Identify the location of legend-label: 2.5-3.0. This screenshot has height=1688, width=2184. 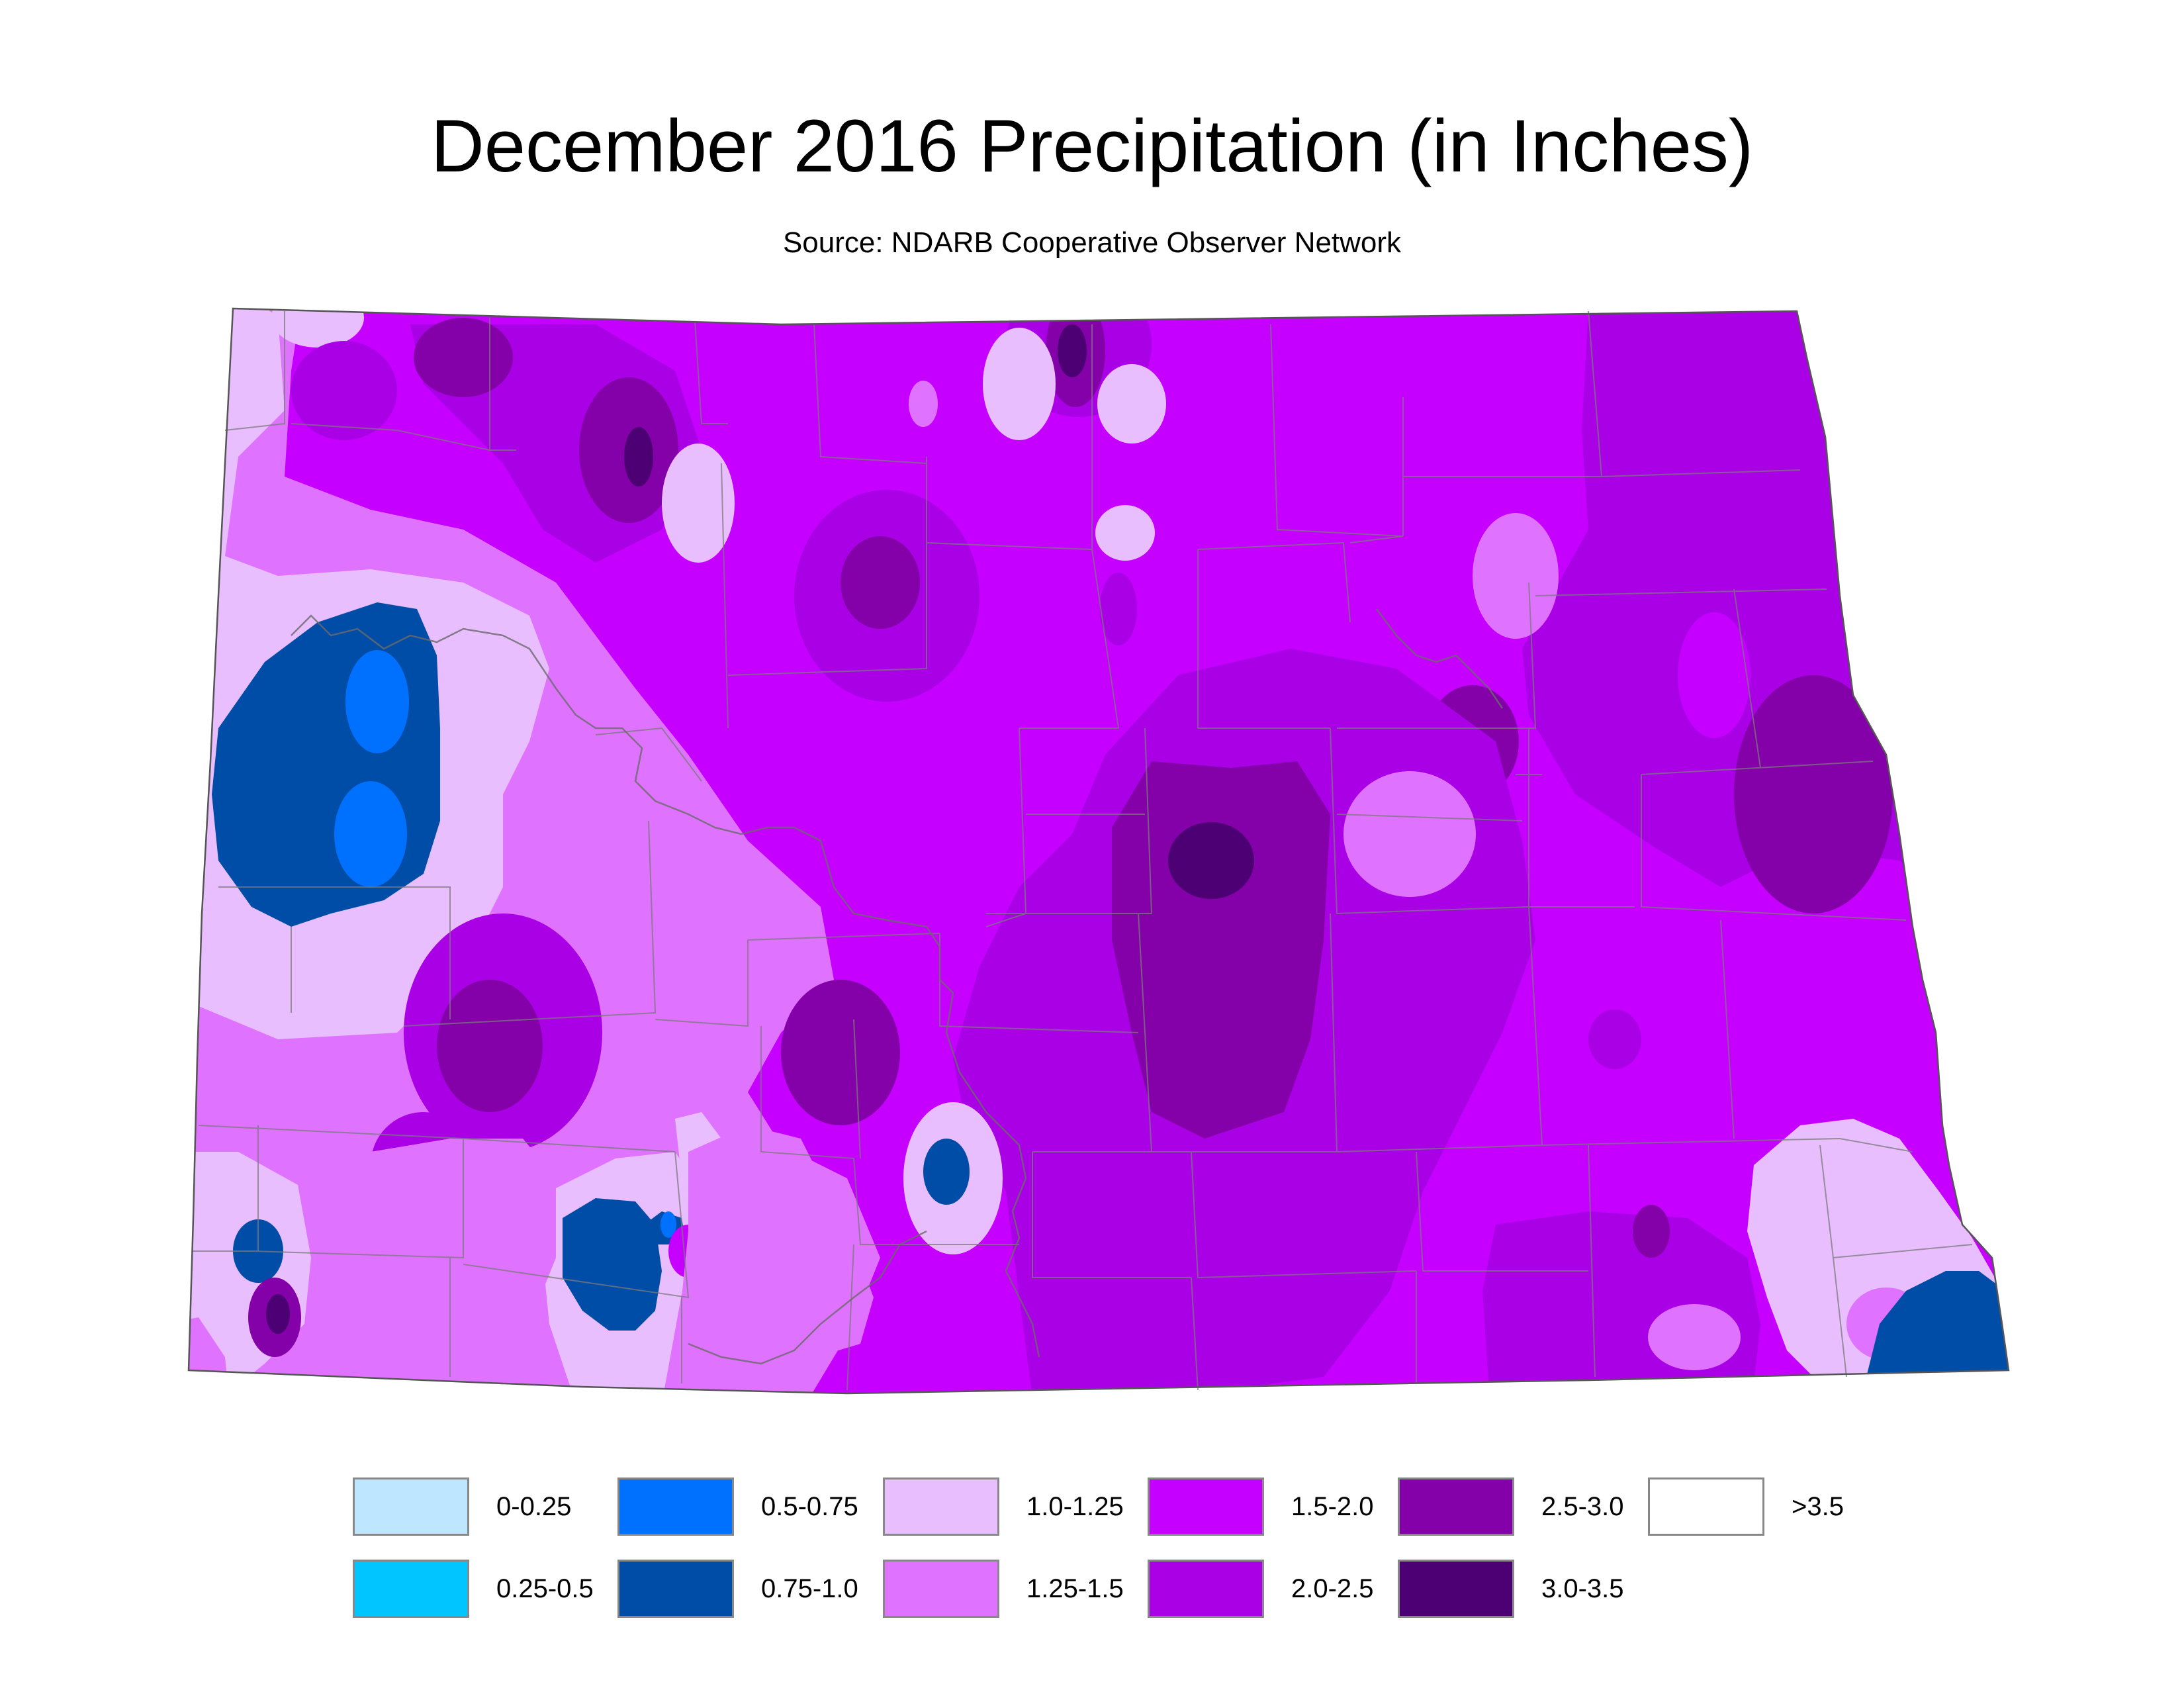
(1582, 1506).